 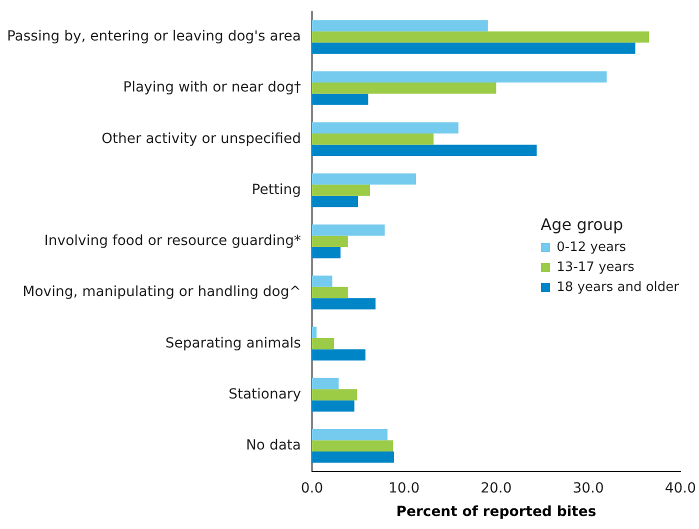 What do you see at coordinates (588, 488) in the screenshot?
I see `x-tick-label: 30.0` at bounding box center [588, 488].